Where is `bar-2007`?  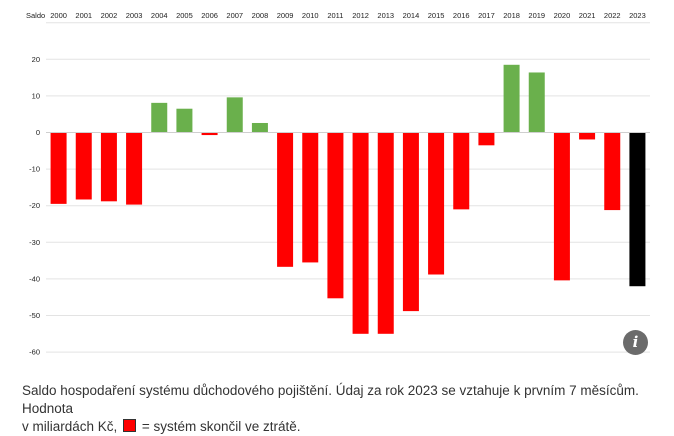
bar-2007 is located at coordinates (234, 115).